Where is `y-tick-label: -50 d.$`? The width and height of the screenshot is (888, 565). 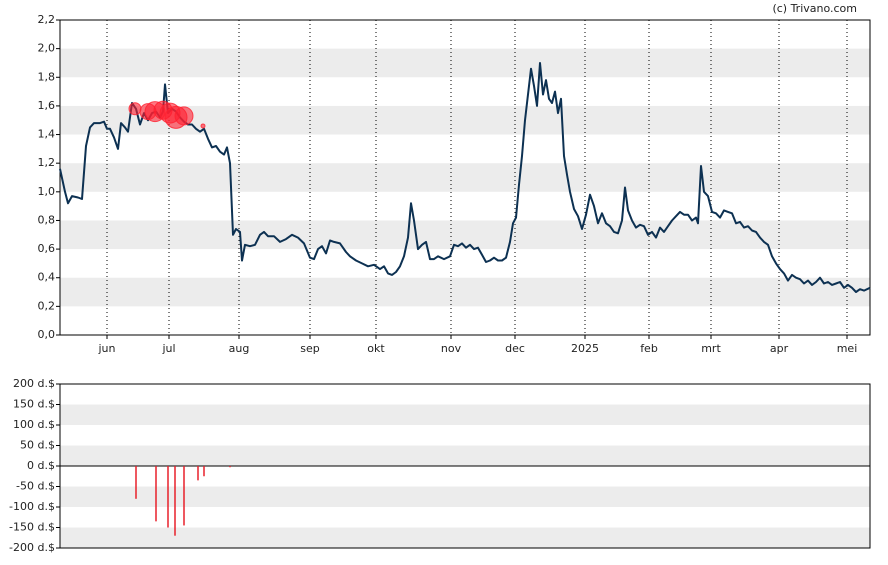 y-tick-label: -50 d.$ is located at coordinates (35, 486).